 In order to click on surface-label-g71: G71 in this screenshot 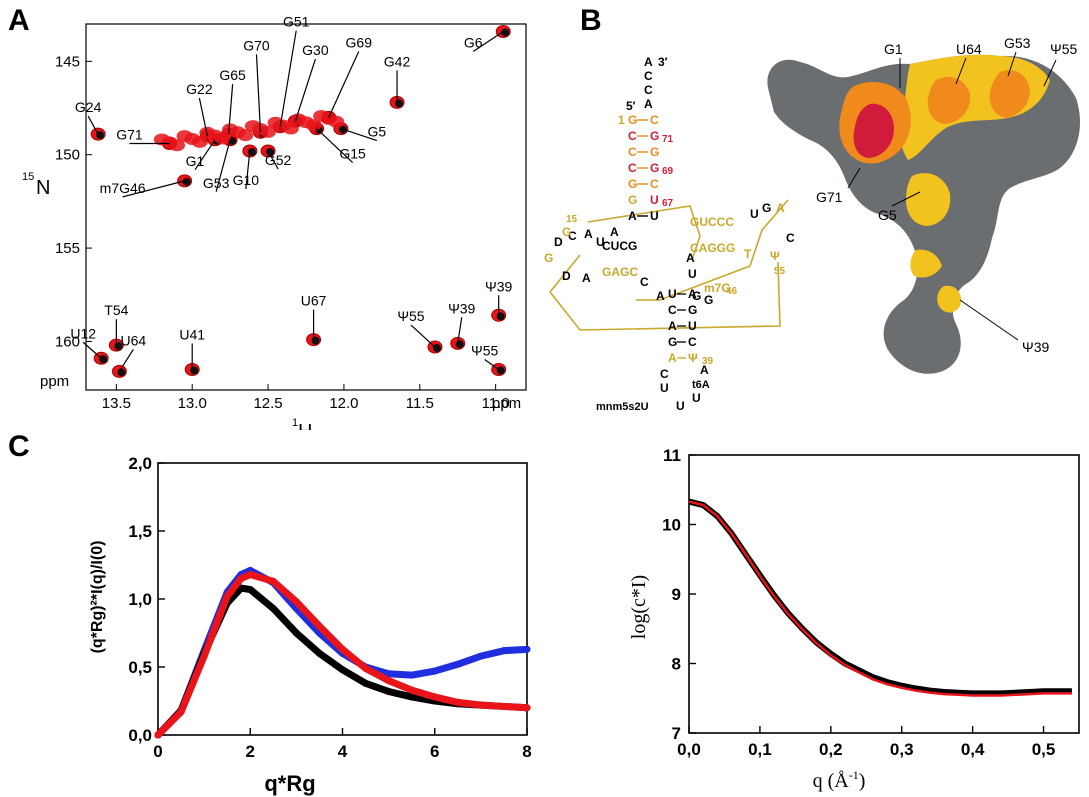, I will do `click(829, 197)`.